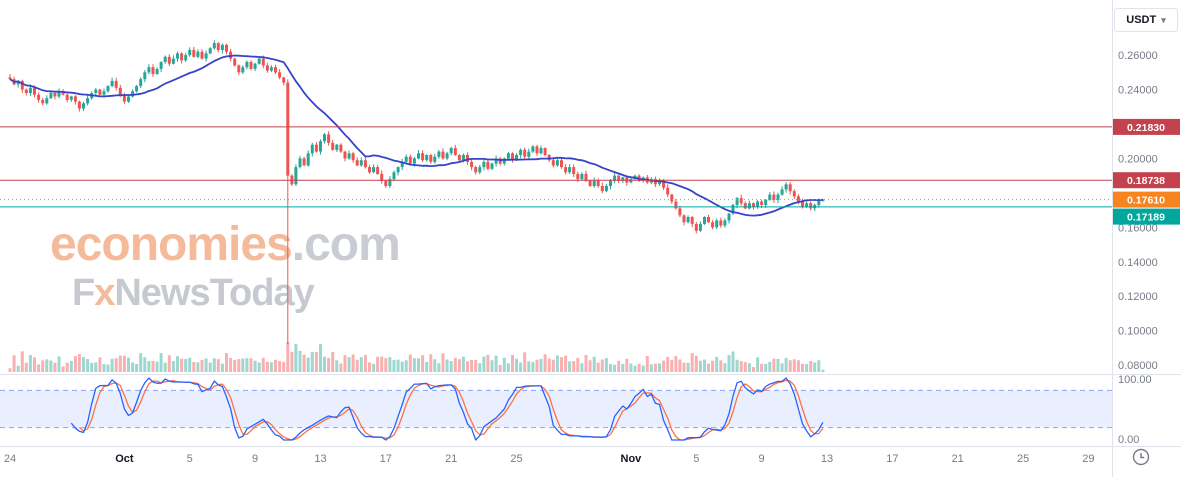  Describe the element at coordinates (1146, 181) in the screenshot. I see `price-chip-label: 0.18738` at that location.